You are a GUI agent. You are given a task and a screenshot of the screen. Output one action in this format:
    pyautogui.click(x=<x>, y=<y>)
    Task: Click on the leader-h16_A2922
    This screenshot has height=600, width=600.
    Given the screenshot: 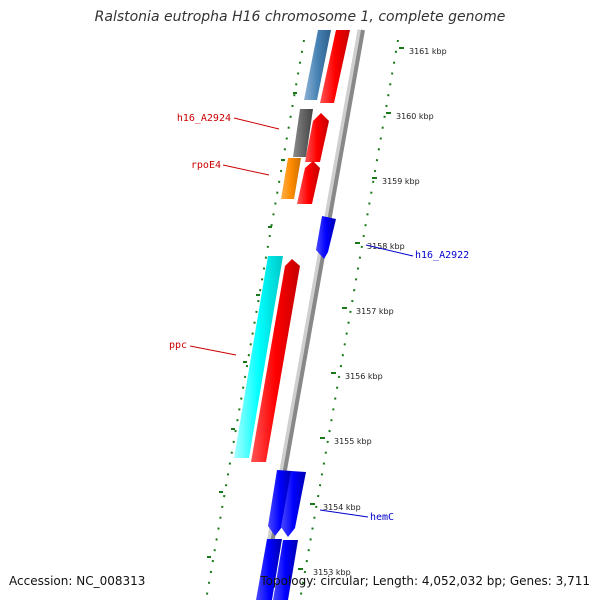 What is the action you would take?
    pyautogui.click(x=389, y=250)
    